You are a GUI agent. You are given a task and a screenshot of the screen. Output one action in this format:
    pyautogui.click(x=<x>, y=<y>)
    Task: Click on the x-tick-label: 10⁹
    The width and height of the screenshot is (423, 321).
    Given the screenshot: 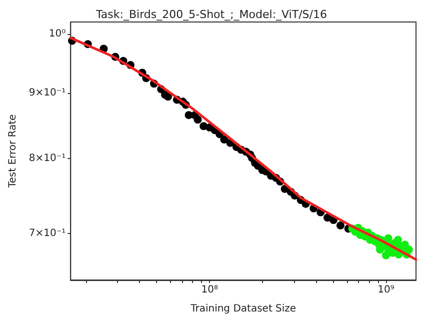 What is the action you would take?
    pyautogui.click(x=386, y=290)
    